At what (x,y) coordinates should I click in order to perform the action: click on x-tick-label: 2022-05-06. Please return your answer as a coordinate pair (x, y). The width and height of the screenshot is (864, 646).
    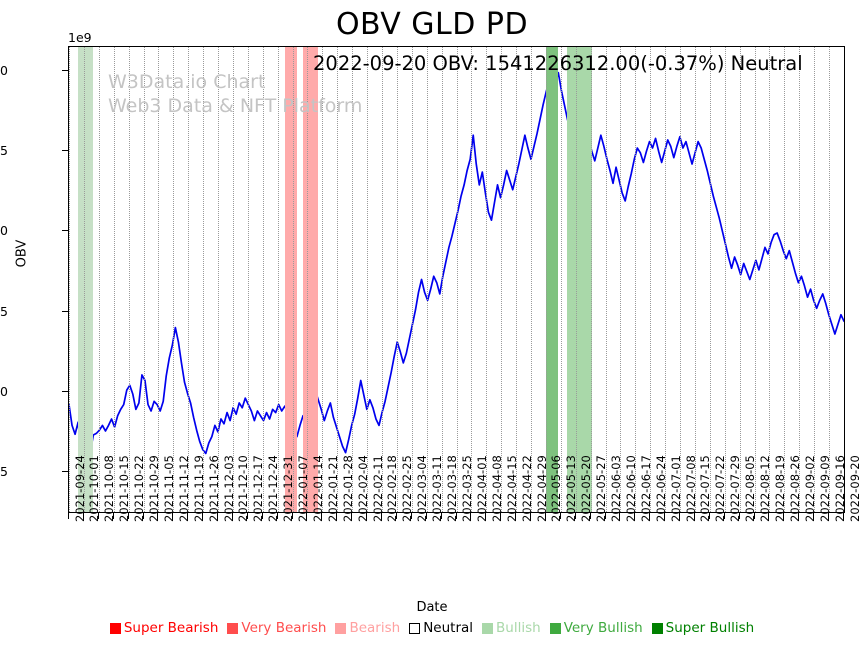
    Looking at the image, I should click on (556, 488).